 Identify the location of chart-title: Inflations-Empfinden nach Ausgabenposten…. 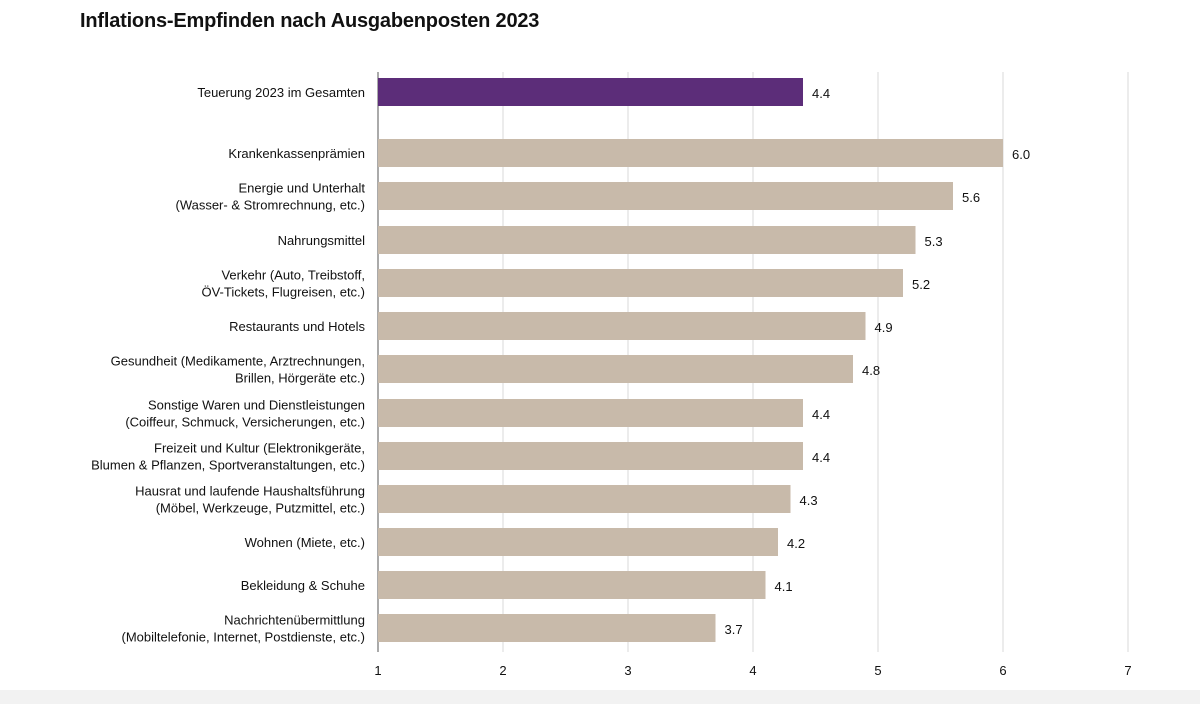
(310, 21).